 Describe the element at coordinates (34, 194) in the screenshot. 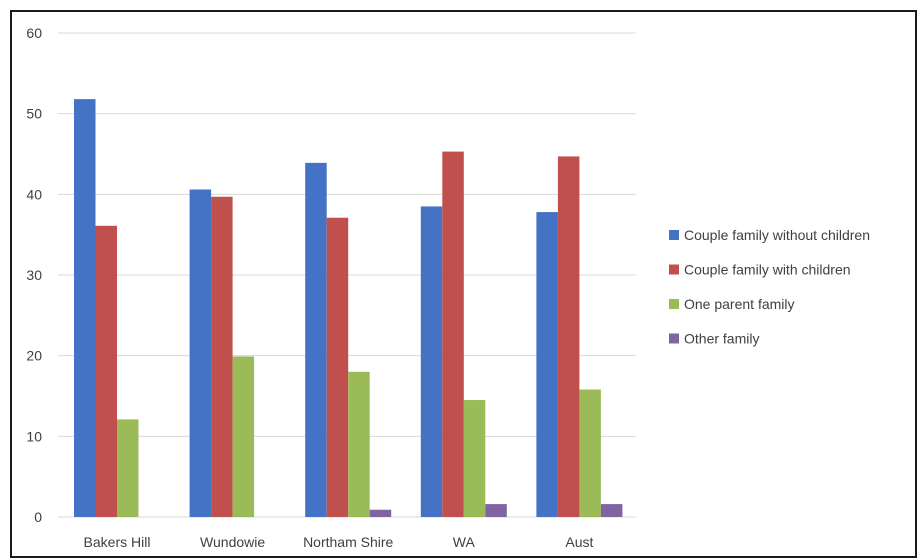

I see `y-tick-label: 40` at that location.